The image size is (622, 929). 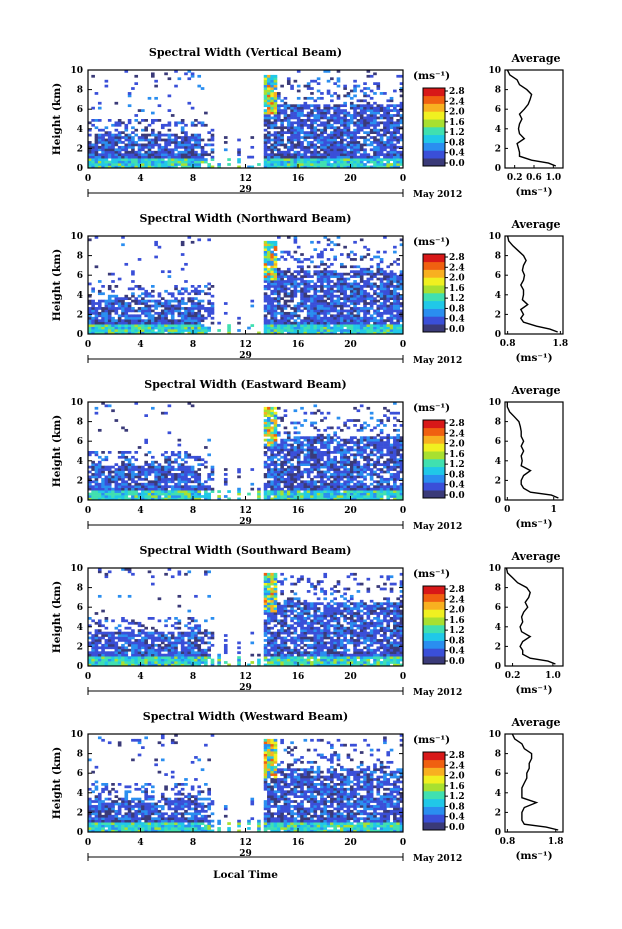 I want to click on x-tick-label: 4, so click(x=140, y=345).